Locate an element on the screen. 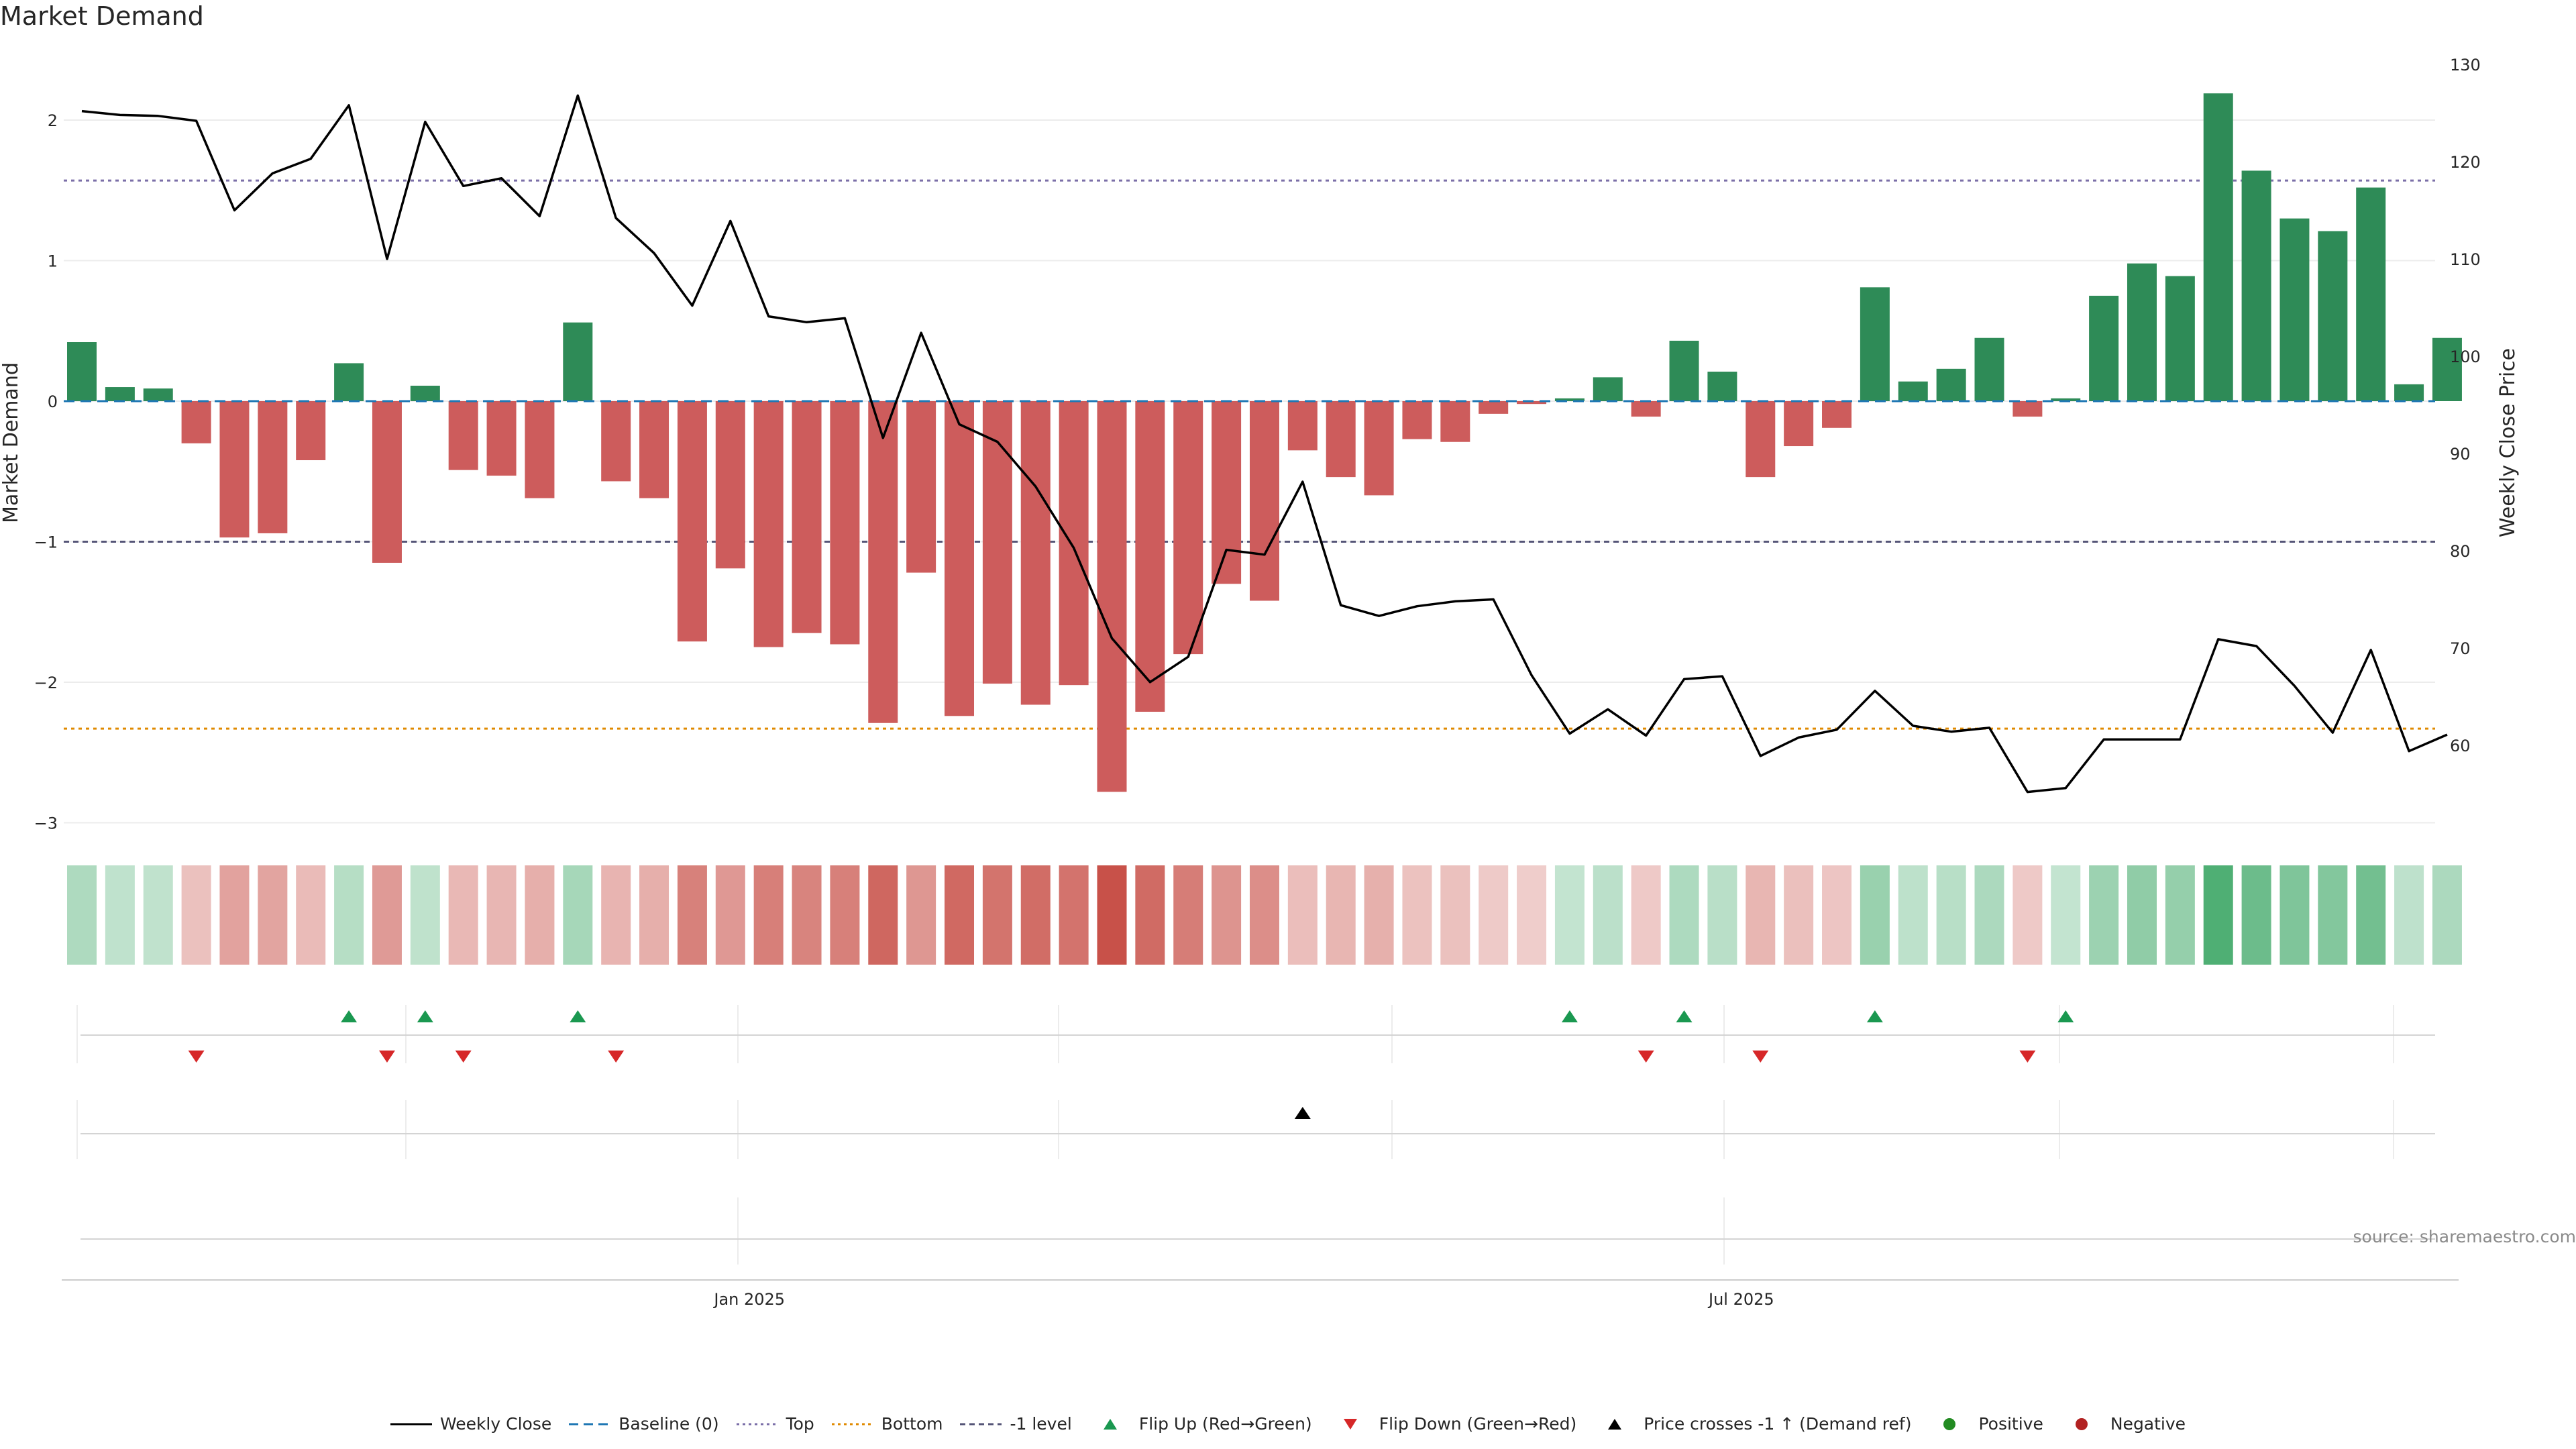 The width and height of the screenshot is (2576, 1449). triangle-up-green-icon is located at coordinates (1110, 1424).